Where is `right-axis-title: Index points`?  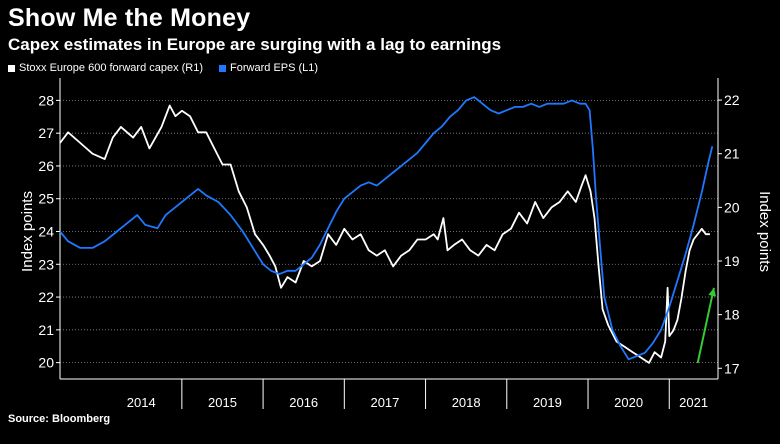
right-axis-title: Index points is located at coordinates (764, 231).